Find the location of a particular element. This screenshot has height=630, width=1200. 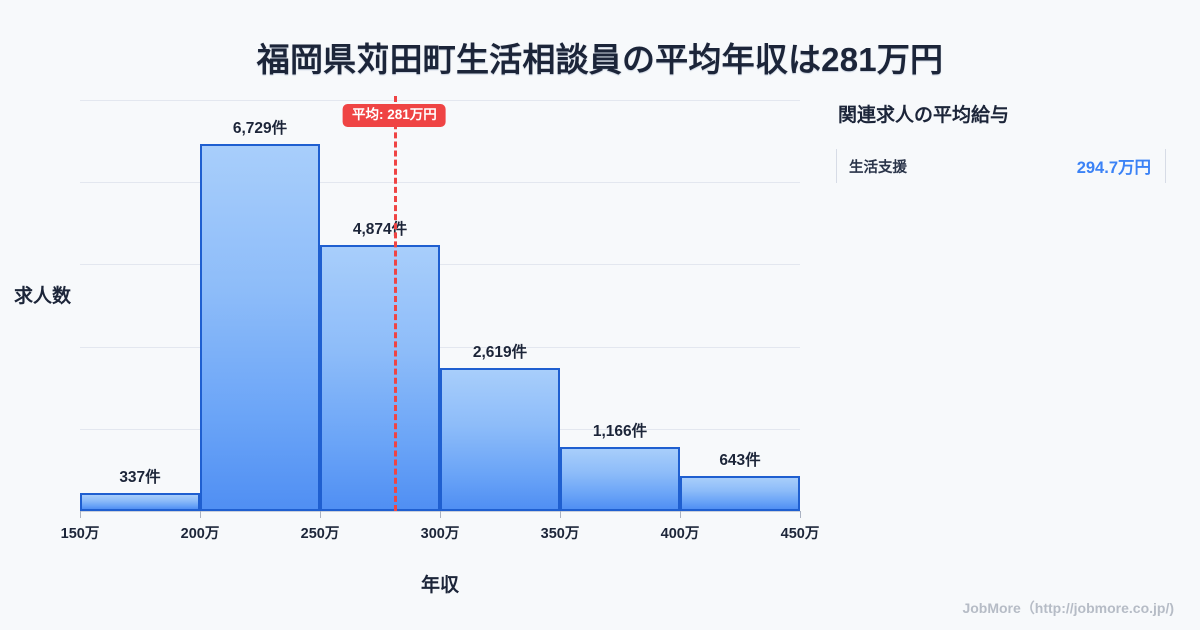

x-axis-tick-label: 300万 is located at coordinates (440, 534).